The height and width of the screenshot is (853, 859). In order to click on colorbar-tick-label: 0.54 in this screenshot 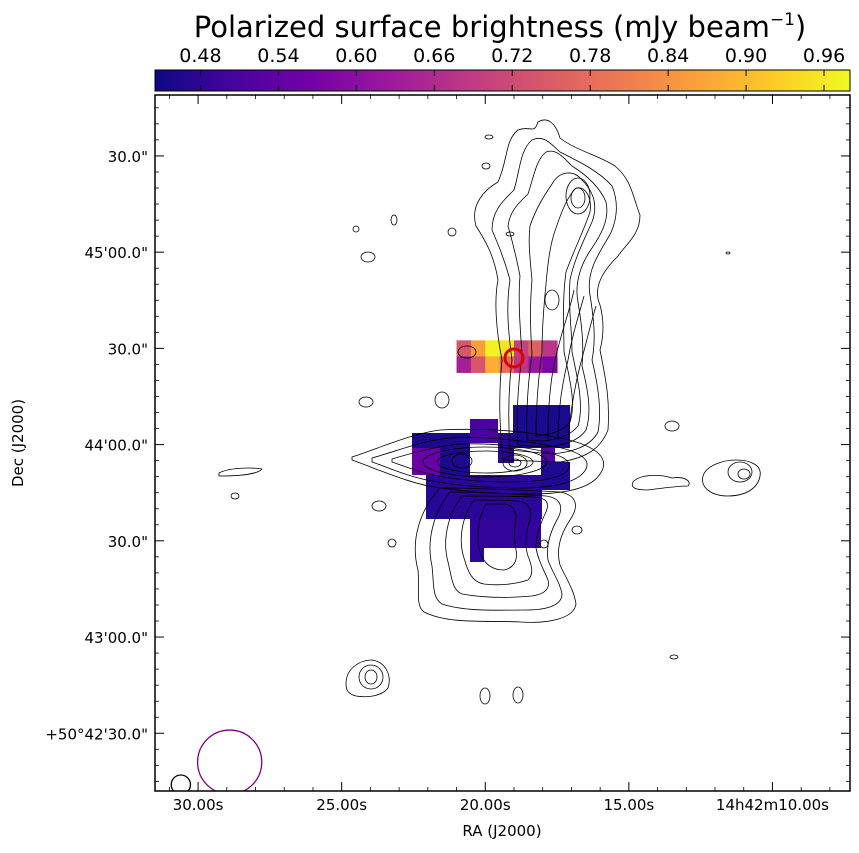, I will do `click(278, 56)`.